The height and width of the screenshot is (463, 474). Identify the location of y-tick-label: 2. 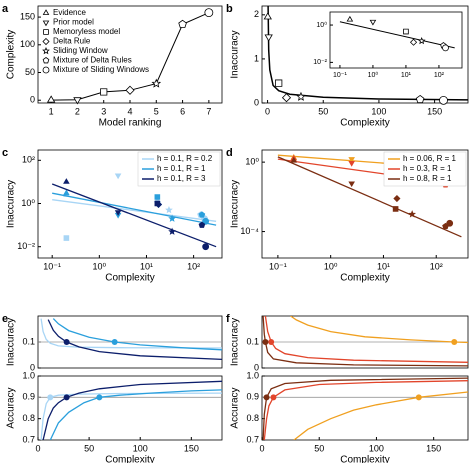
(256, 14).